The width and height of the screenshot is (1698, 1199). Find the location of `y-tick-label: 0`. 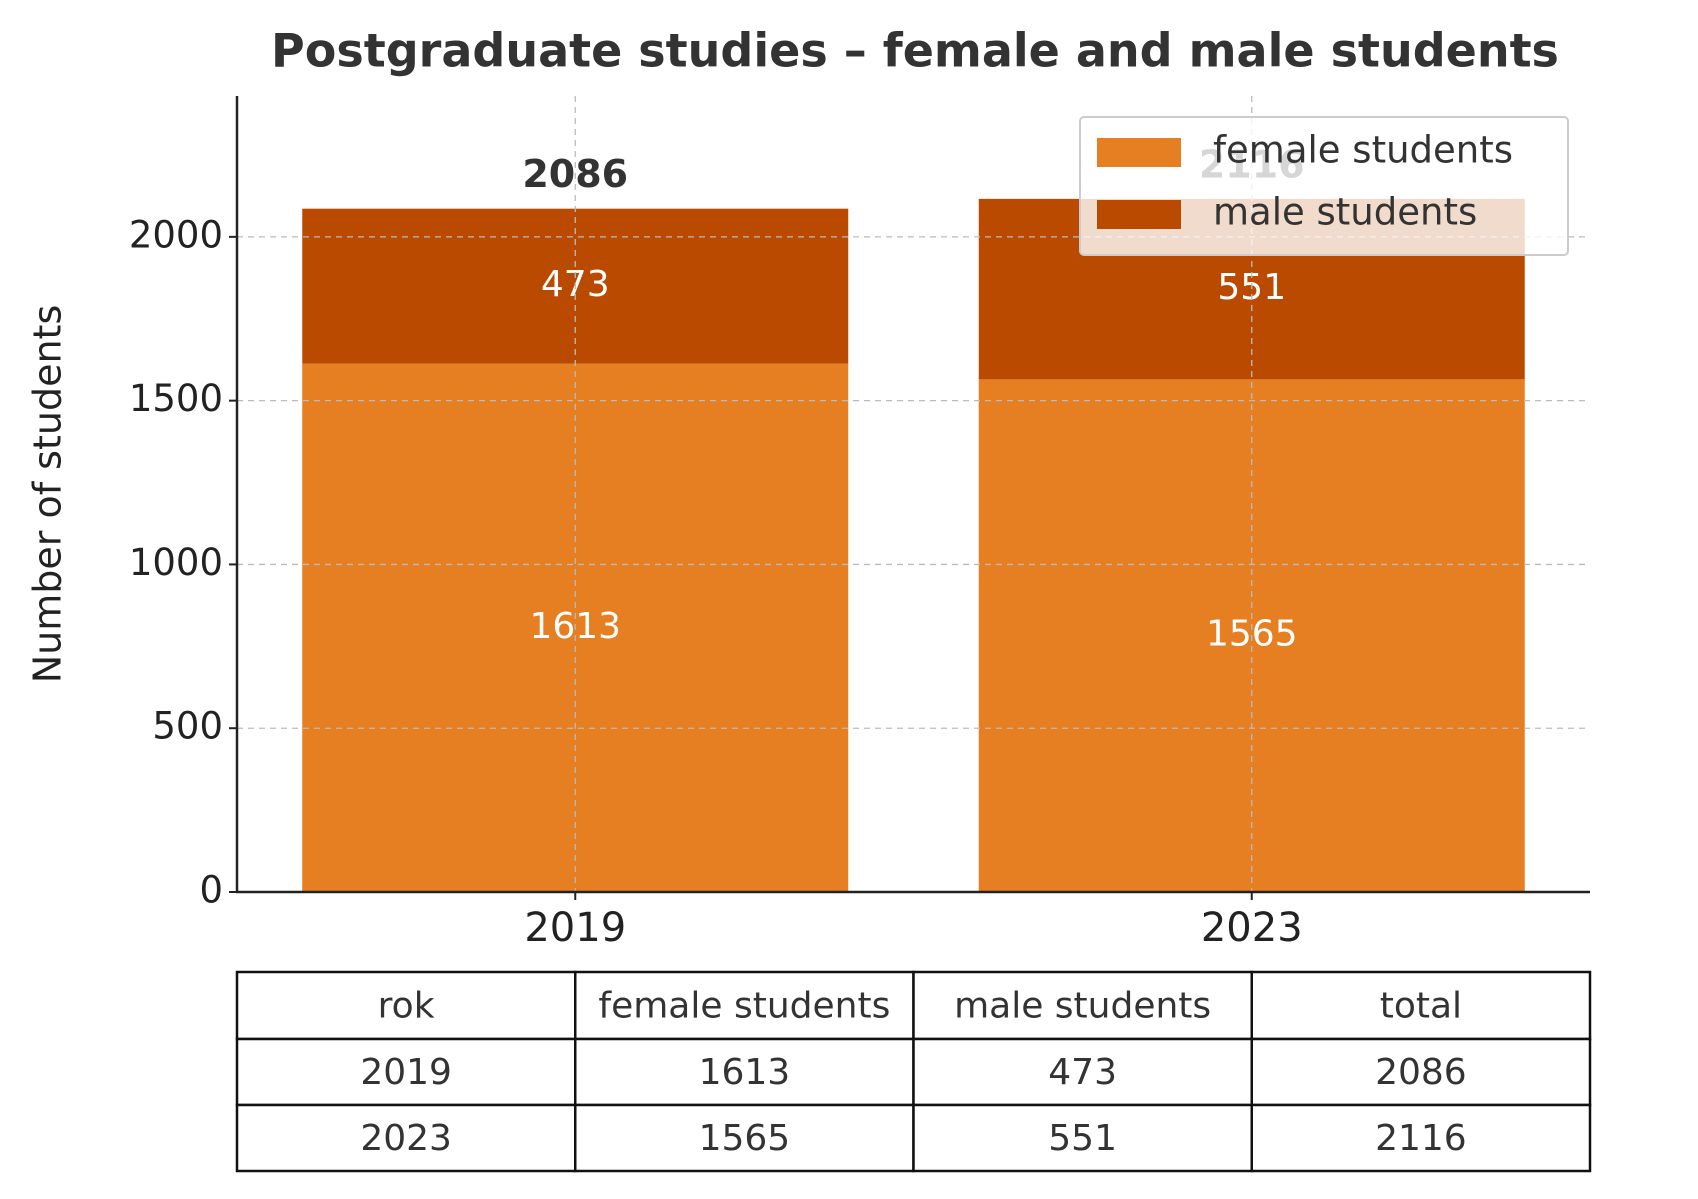

y-tick-label: 0 is located at coordinates (211, 890).